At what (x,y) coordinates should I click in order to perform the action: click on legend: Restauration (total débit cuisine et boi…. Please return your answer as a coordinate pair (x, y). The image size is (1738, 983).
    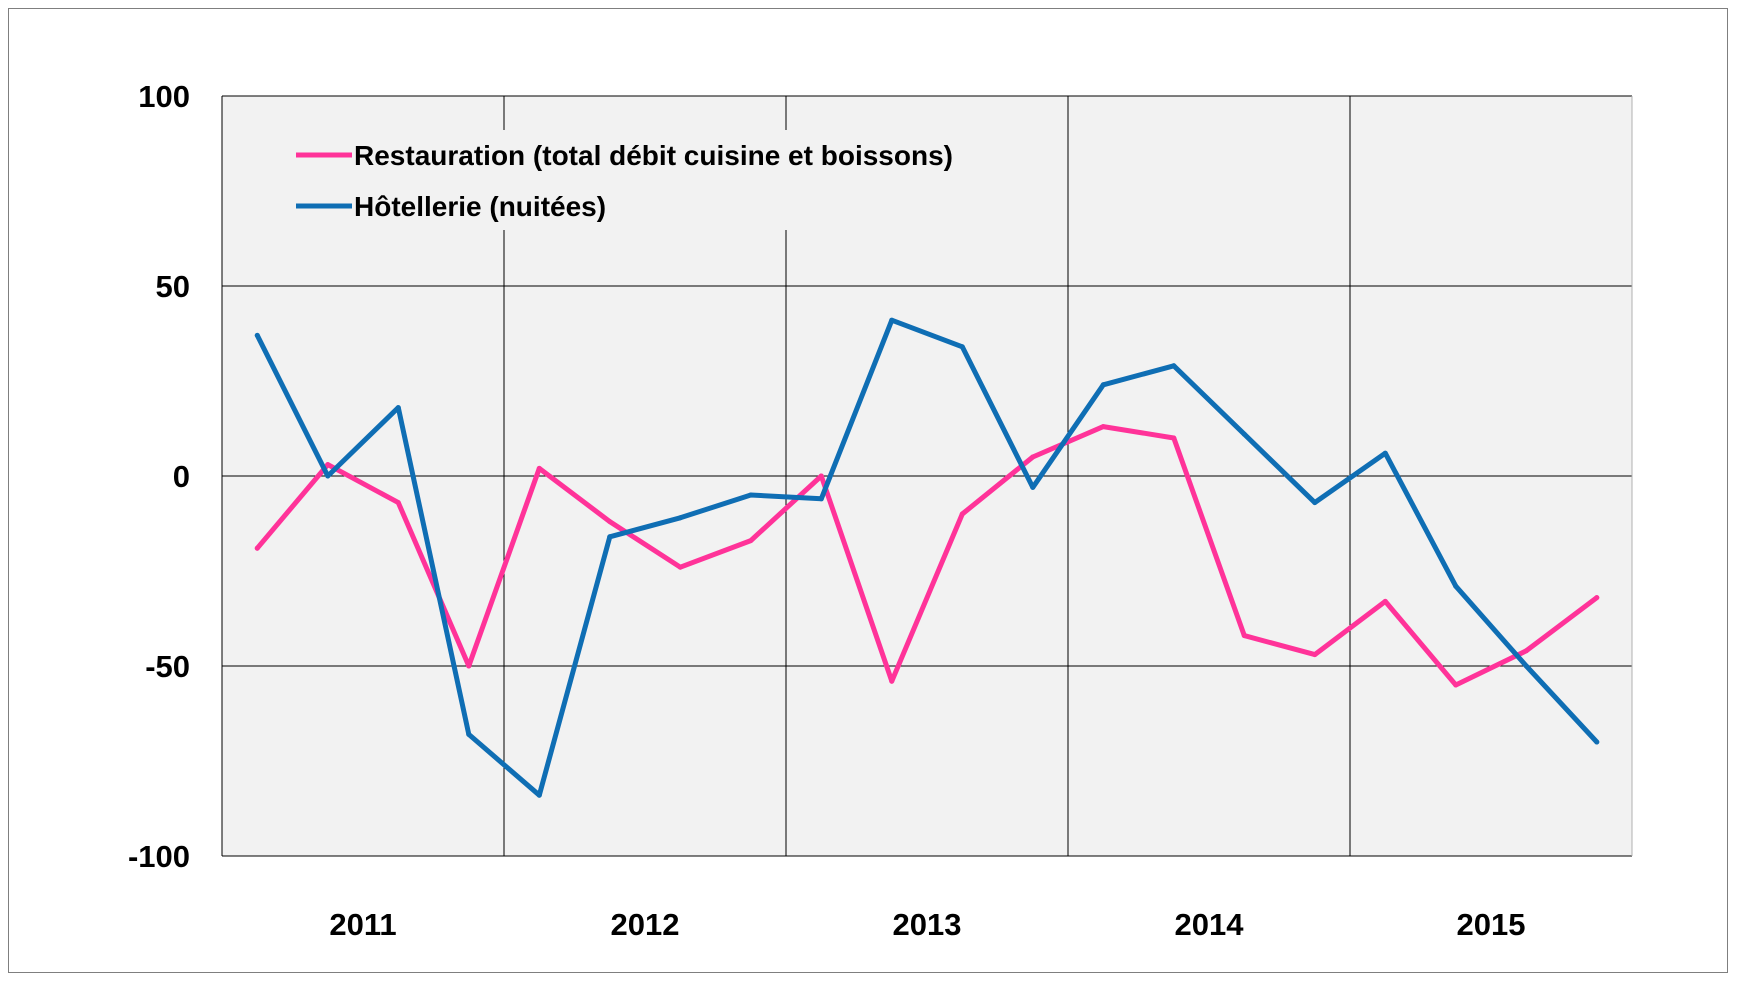
    Looking at the image, I should click on (666, 180).